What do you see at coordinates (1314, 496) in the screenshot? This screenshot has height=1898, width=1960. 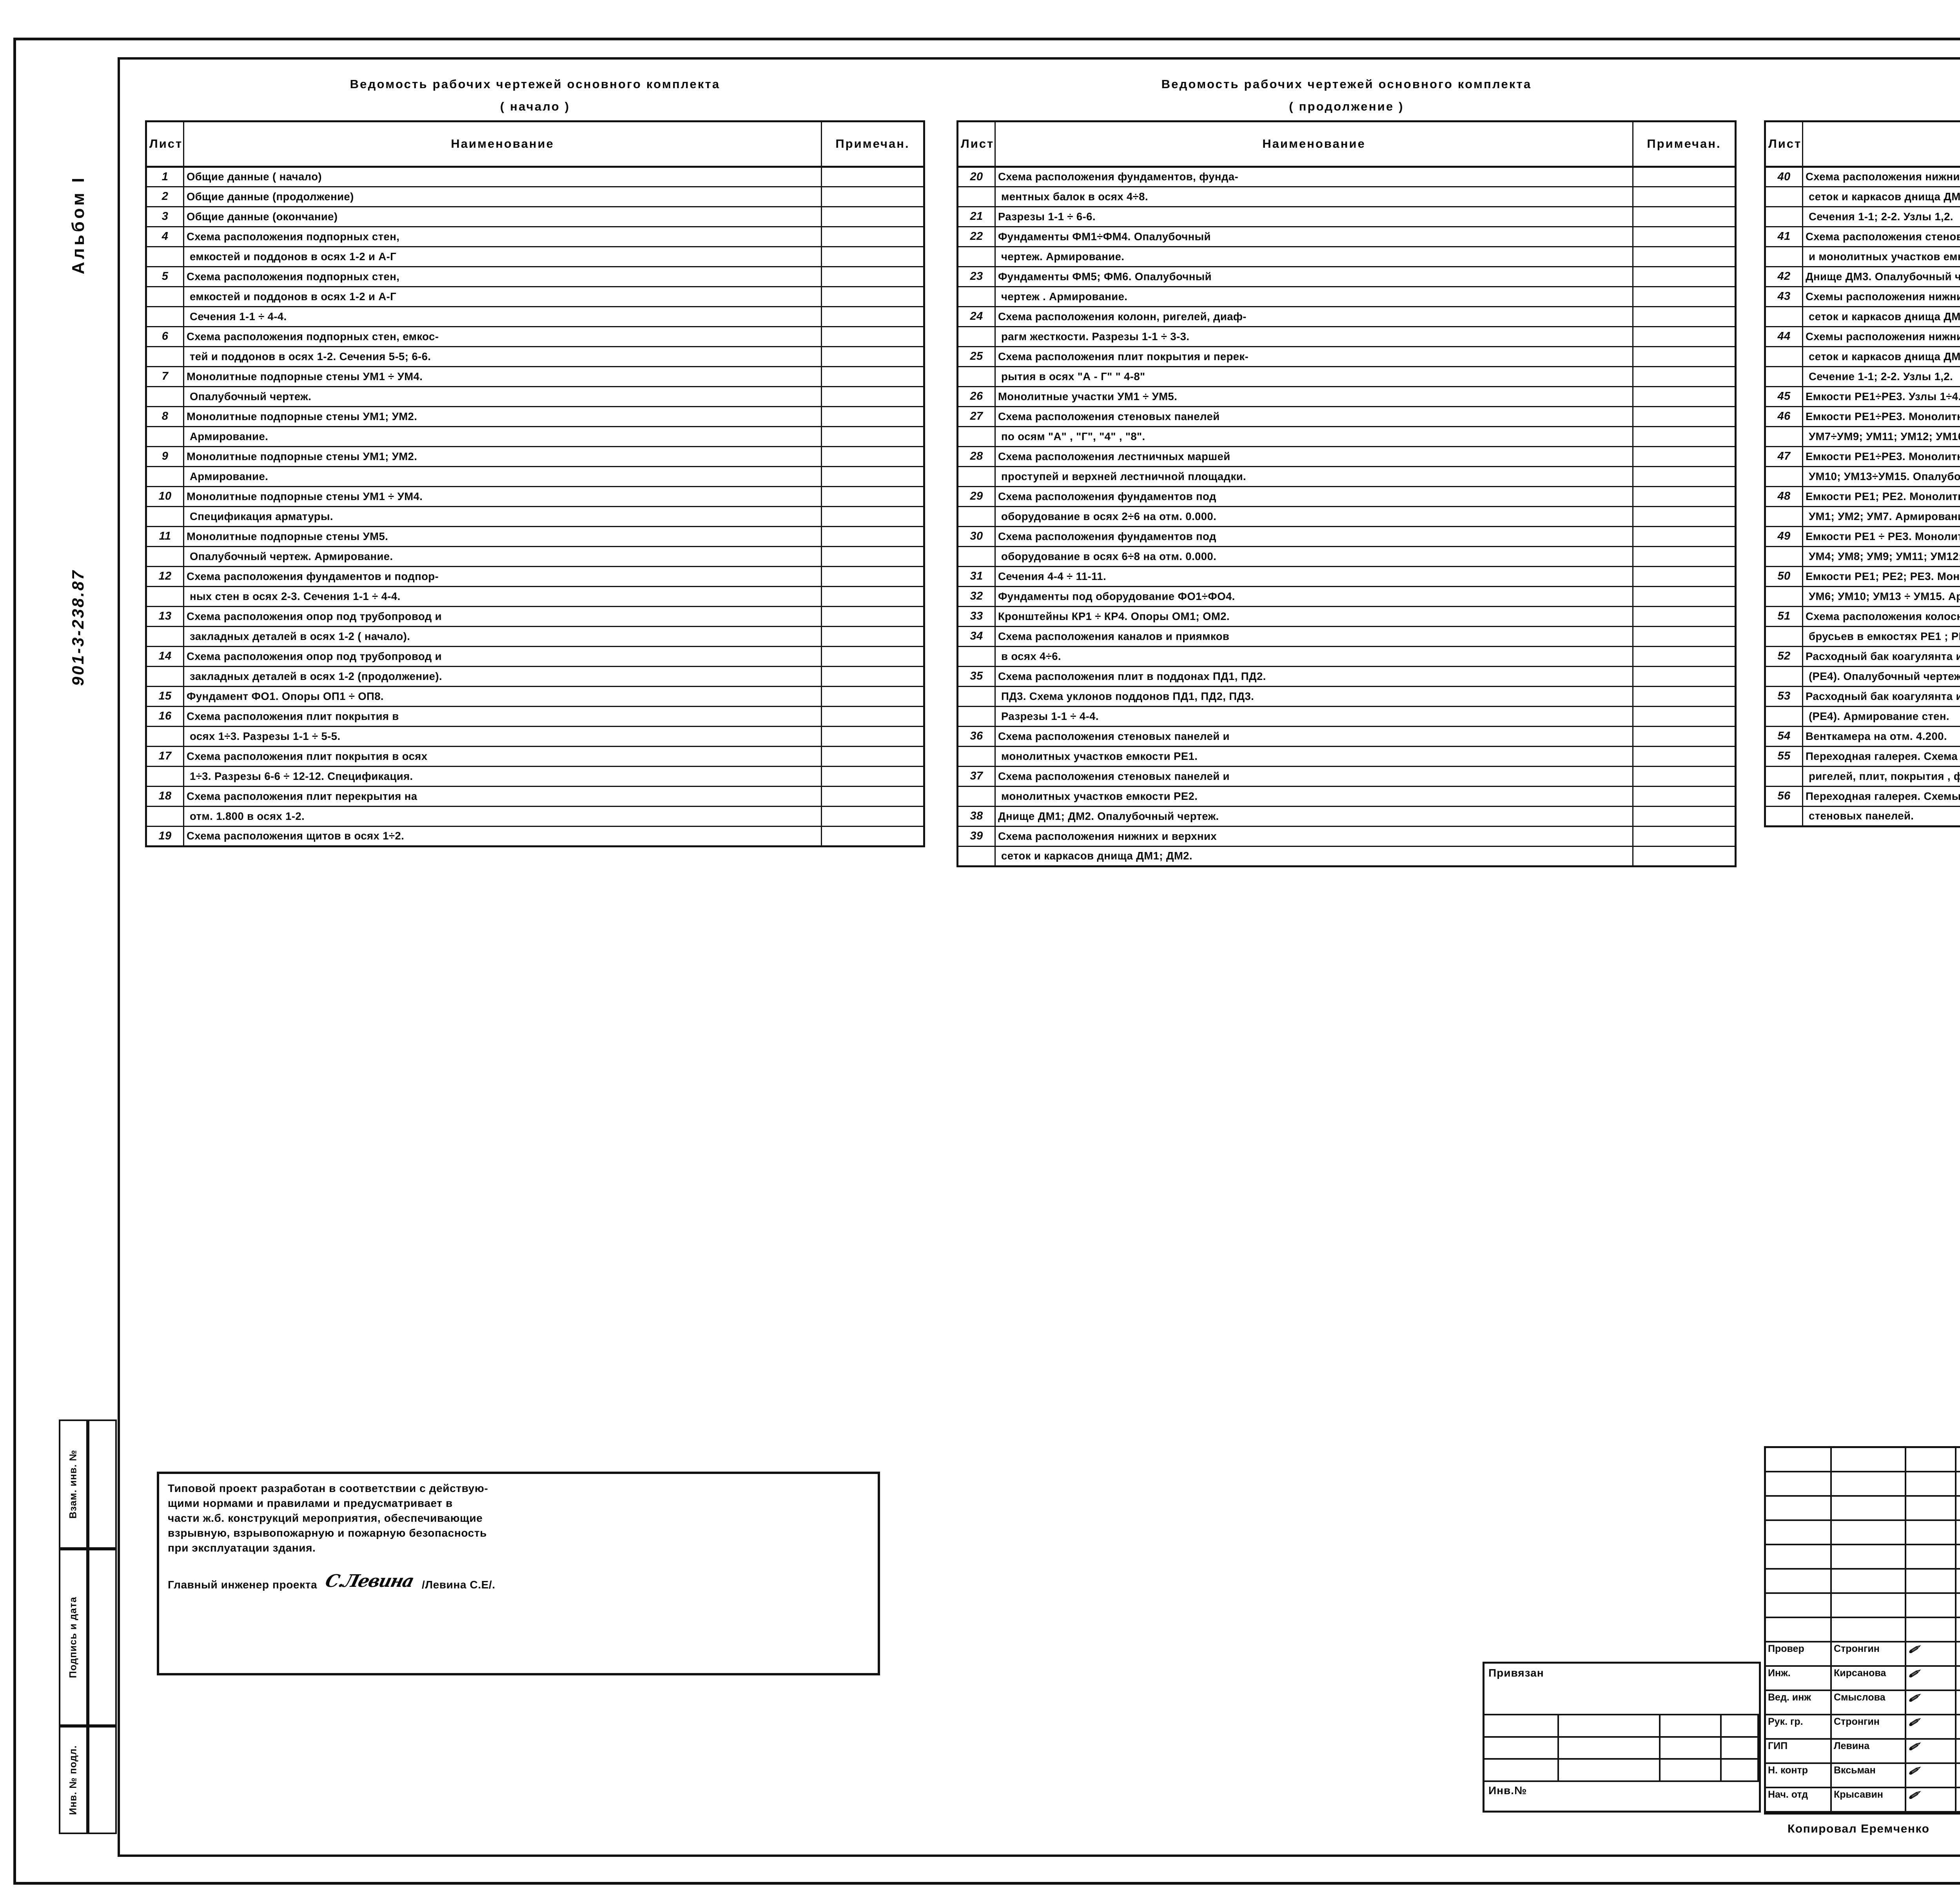 I see `cell-sheet-name: Схема расположения фундаментов под` at bounding box center [1314, 496].